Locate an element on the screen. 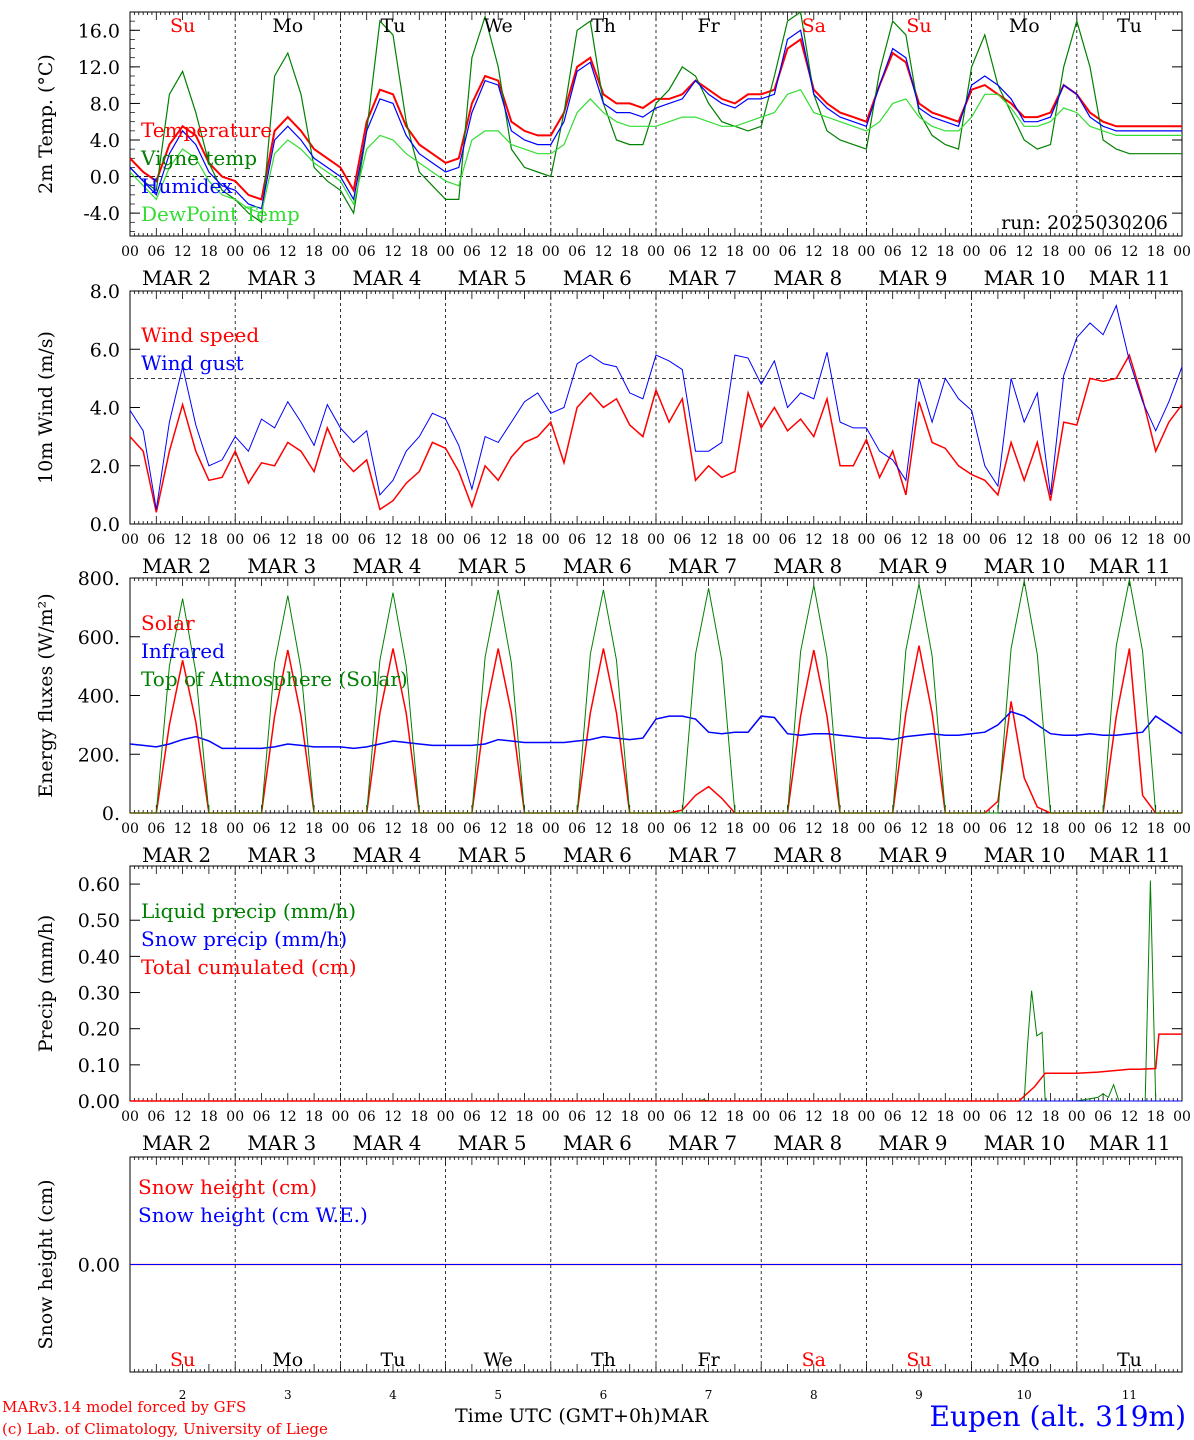  legend-entry: Vigne temp is located at coordinates (198, 158).